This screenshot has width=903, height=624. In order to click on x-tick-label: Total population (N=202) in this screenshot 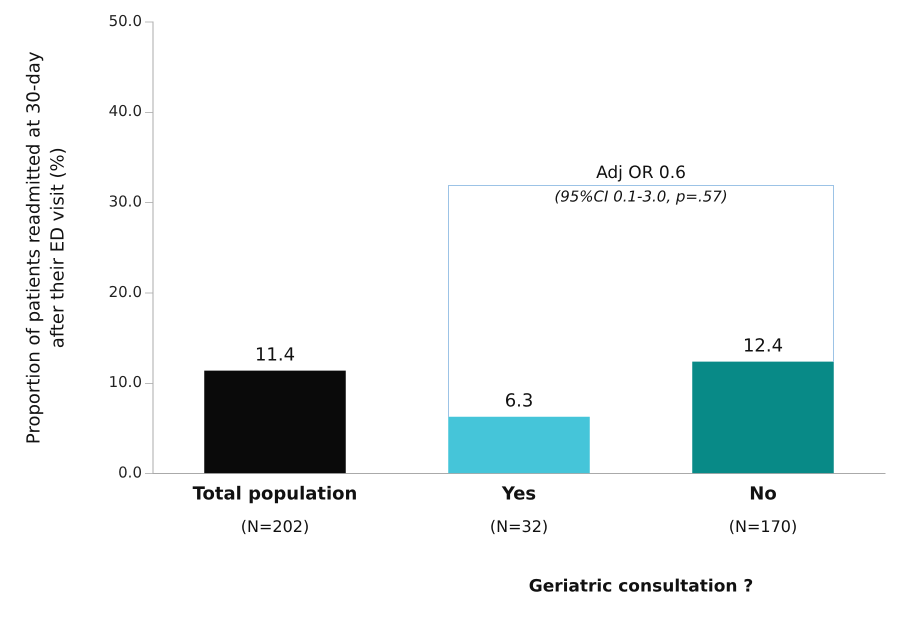, I will do `click(275, 509)`.